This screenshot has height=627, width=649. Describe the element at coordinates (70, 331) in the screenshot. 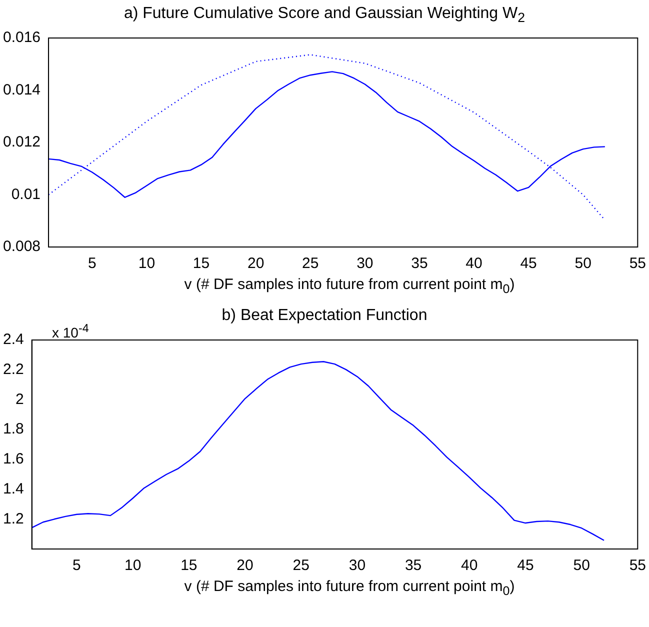

I see `annotation: x 10$^{-4}$` at that location.